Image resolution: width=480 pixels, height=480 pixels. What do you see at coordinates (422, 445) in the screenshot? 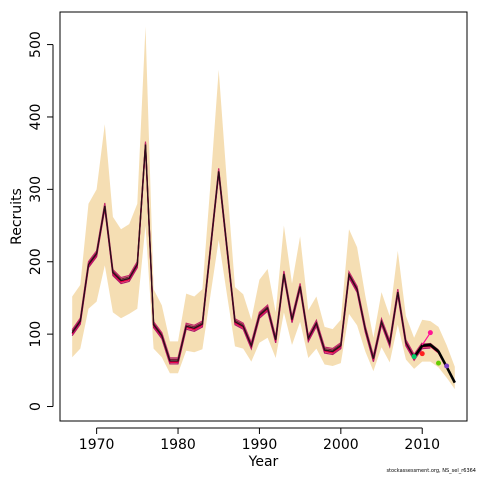
I see `x-tick-label: 2010` at bounding box center [422, 445].